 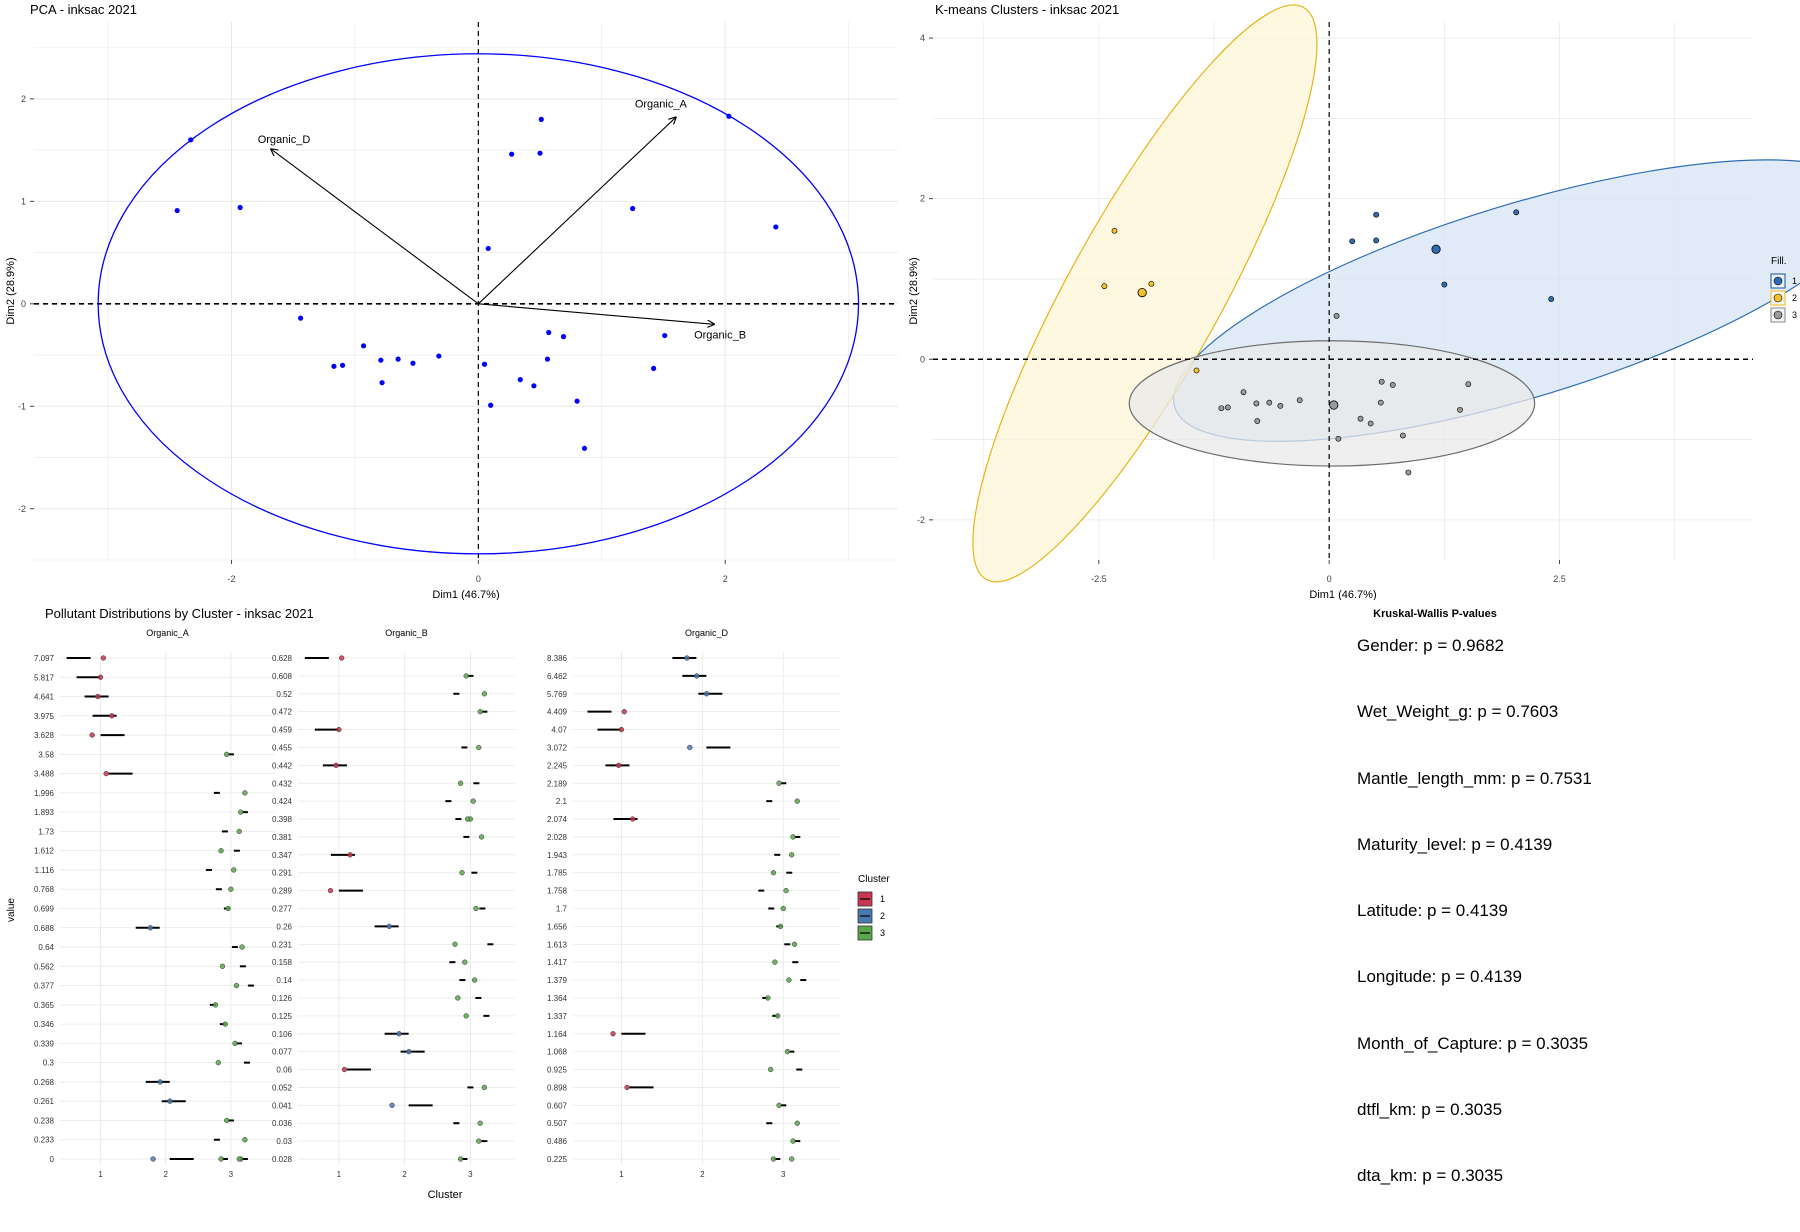 What do you see at coordinates (1779, 261) in the screenshot?
I see `kmeans-legend-title: Fill.` at bounding box center [1779, 261].